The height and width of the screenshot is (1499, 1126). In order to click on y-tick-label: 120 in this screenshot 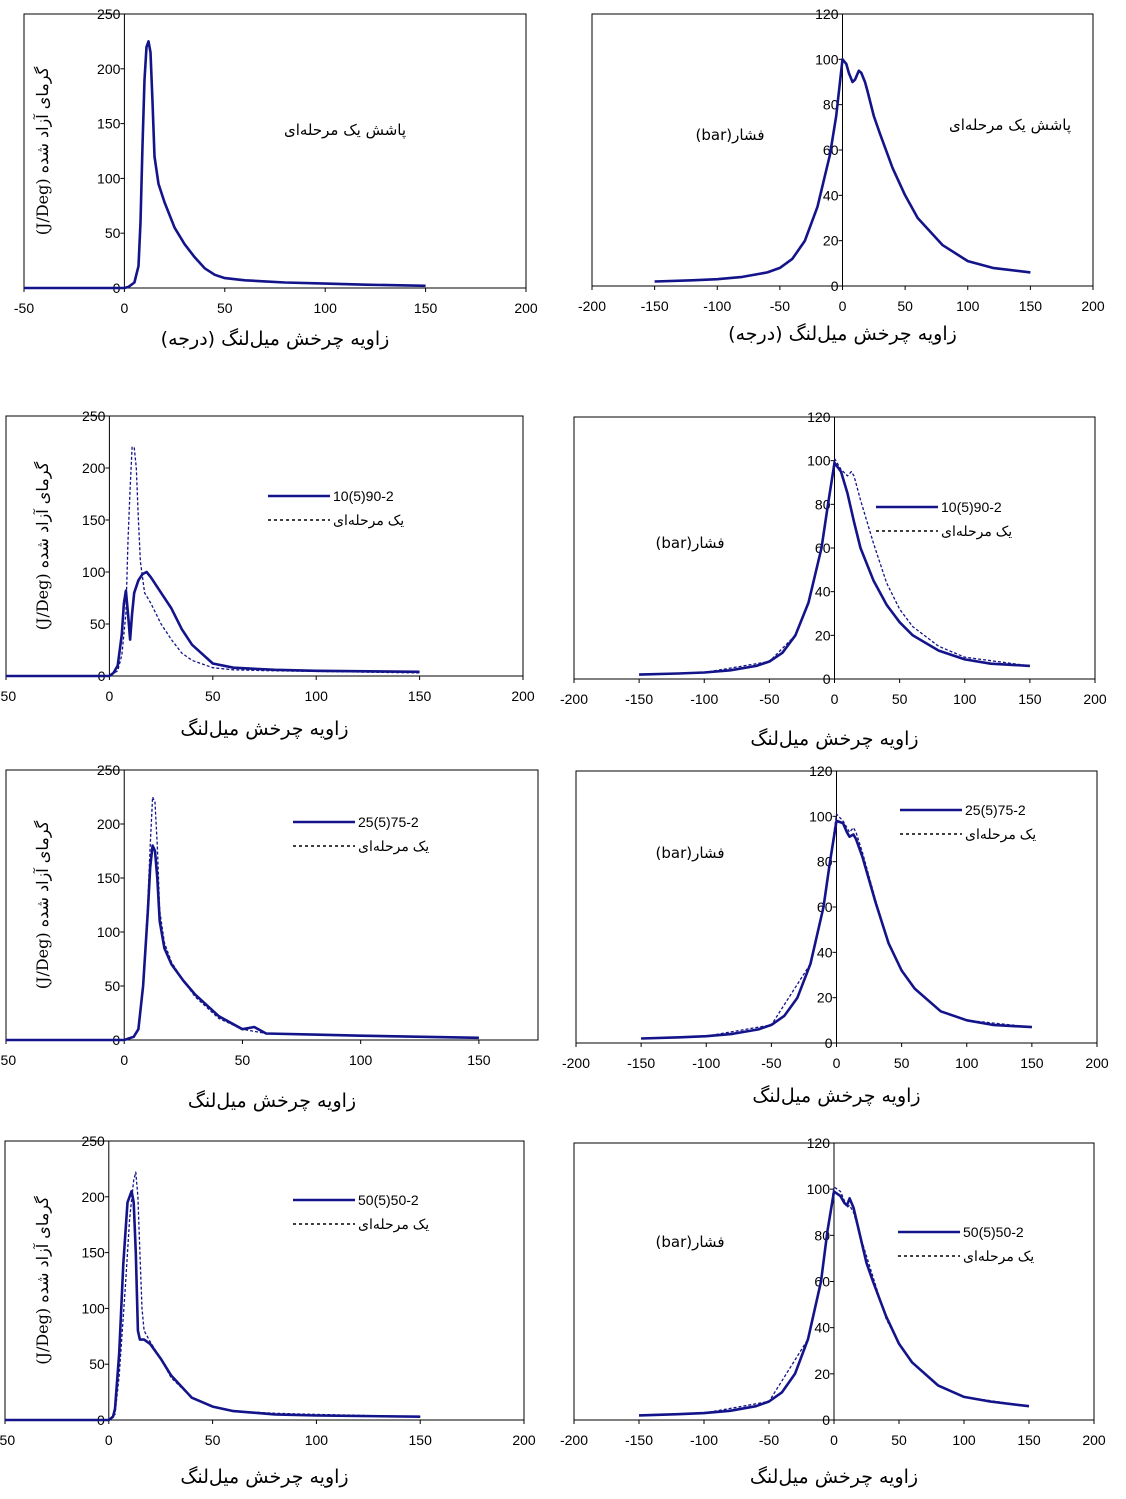, I will do `click(819, 417)`.